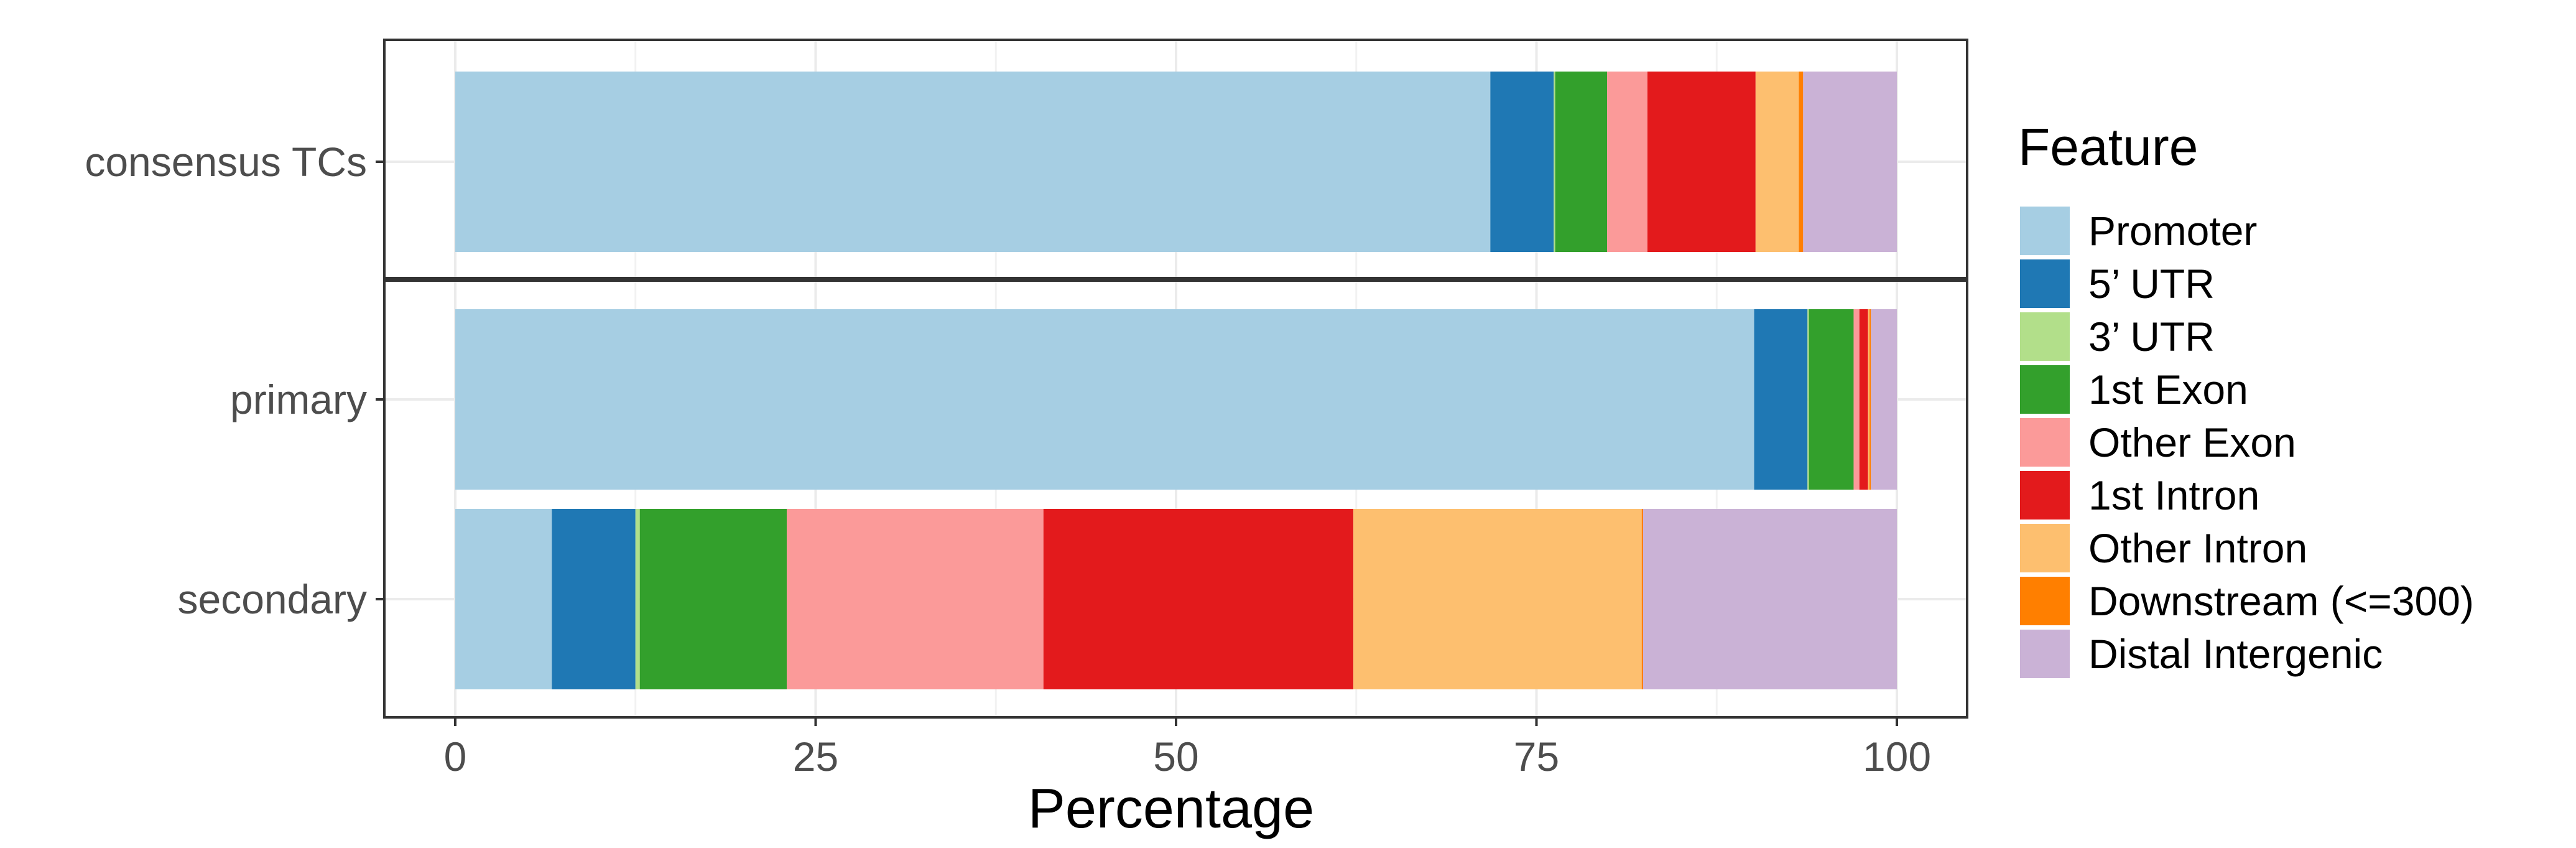 This screenshot has height=848, width=2576. What do you see at coordinates (1171, 809) in the screenshot?
I see `x-axis-title: Percentage` at bounding box center [1171, 809].